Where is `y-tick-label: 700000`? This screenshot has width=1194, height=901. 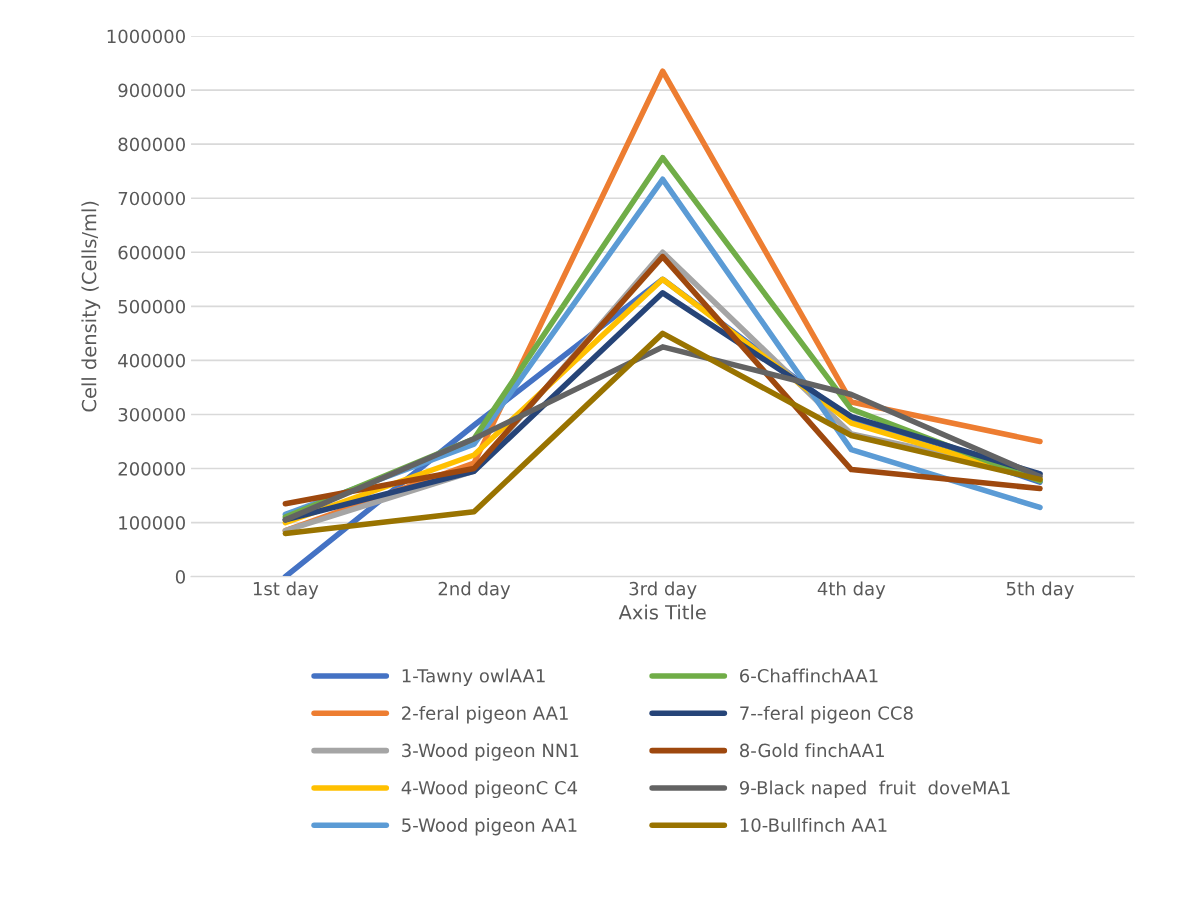
y-tick-label: 700000 is located at coordinates (151, 198).